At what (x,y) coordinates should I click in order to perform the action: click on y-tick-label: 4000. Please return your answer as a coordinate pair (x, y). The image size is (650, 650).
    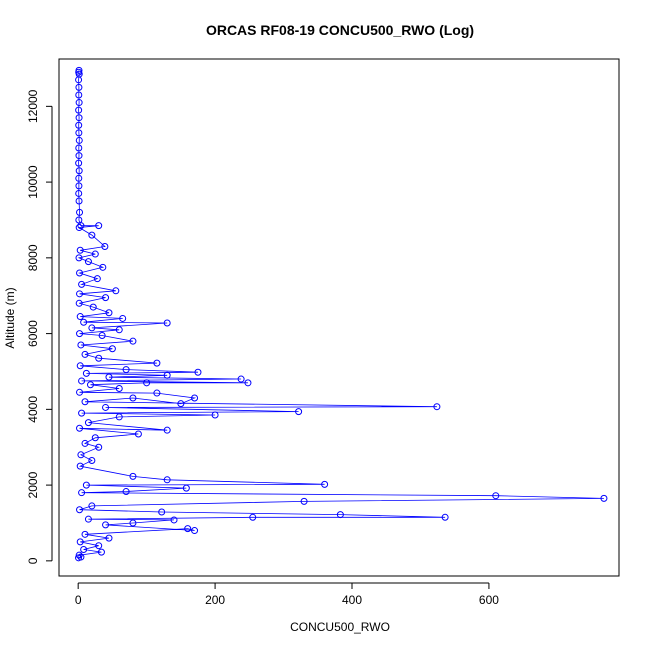
    Looking at the image, I should click on (33, 409).